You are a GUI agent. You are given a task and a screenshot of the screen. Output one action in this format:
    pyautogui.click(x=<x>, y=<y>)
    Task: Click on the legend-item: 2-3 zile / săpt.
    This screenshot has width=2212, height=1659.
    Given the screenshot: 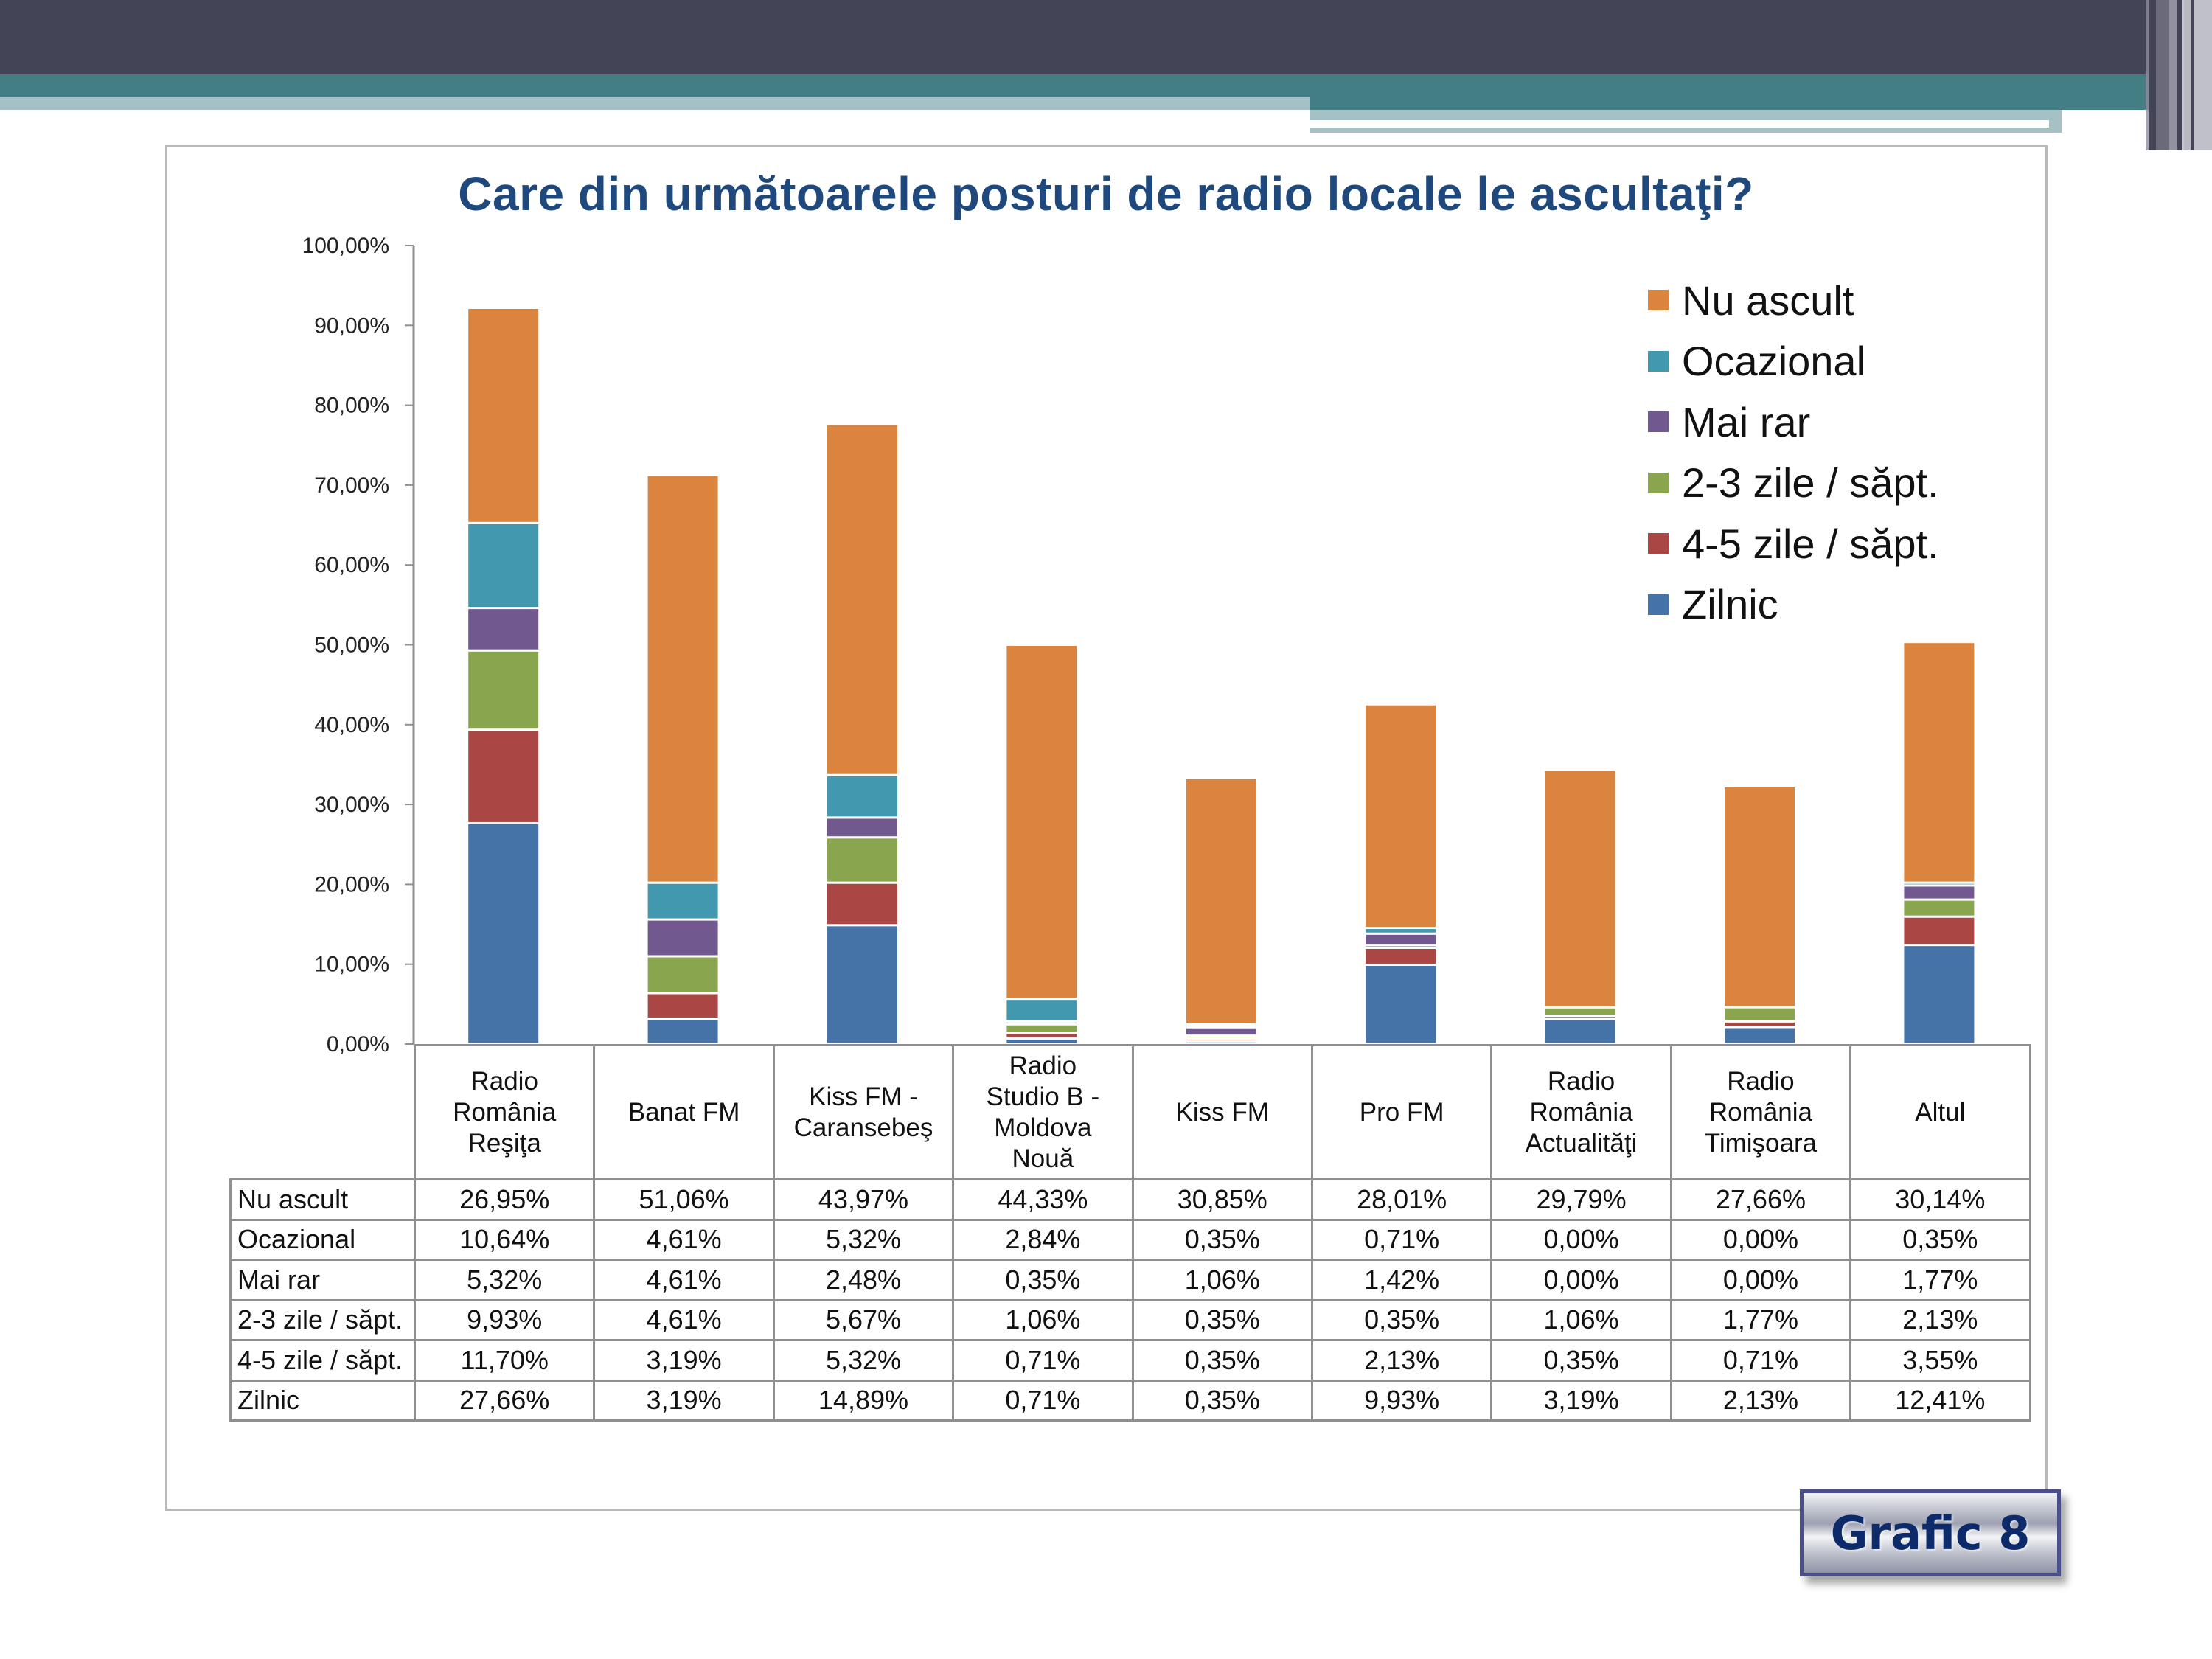 What is the action you would take?
    pyautogui.click(x=1793, y=483)
    